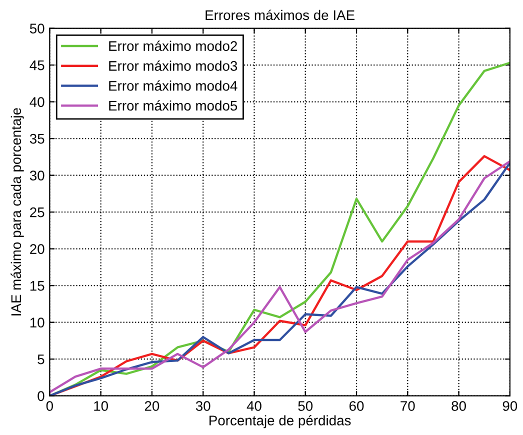 This screenshot has width=523, height=435. What do you see at coordinates (356, 406) in the screenshot?
I see `x-tick-label: 60` at bounding box center [356, 406].